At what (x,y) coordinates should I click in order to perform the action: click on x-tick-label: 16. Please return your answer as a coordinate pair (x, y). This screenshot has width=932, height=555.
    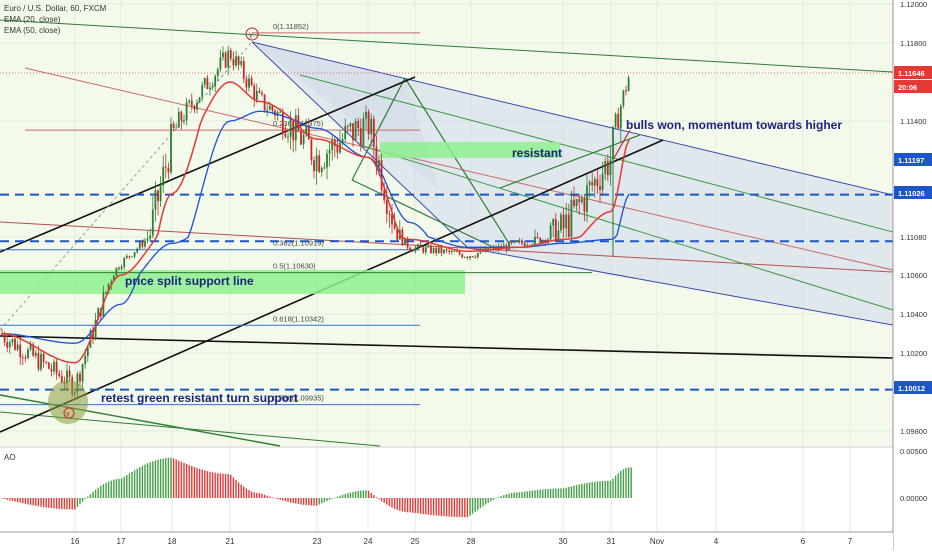
    Looking at the image, I should click on (75, 541).